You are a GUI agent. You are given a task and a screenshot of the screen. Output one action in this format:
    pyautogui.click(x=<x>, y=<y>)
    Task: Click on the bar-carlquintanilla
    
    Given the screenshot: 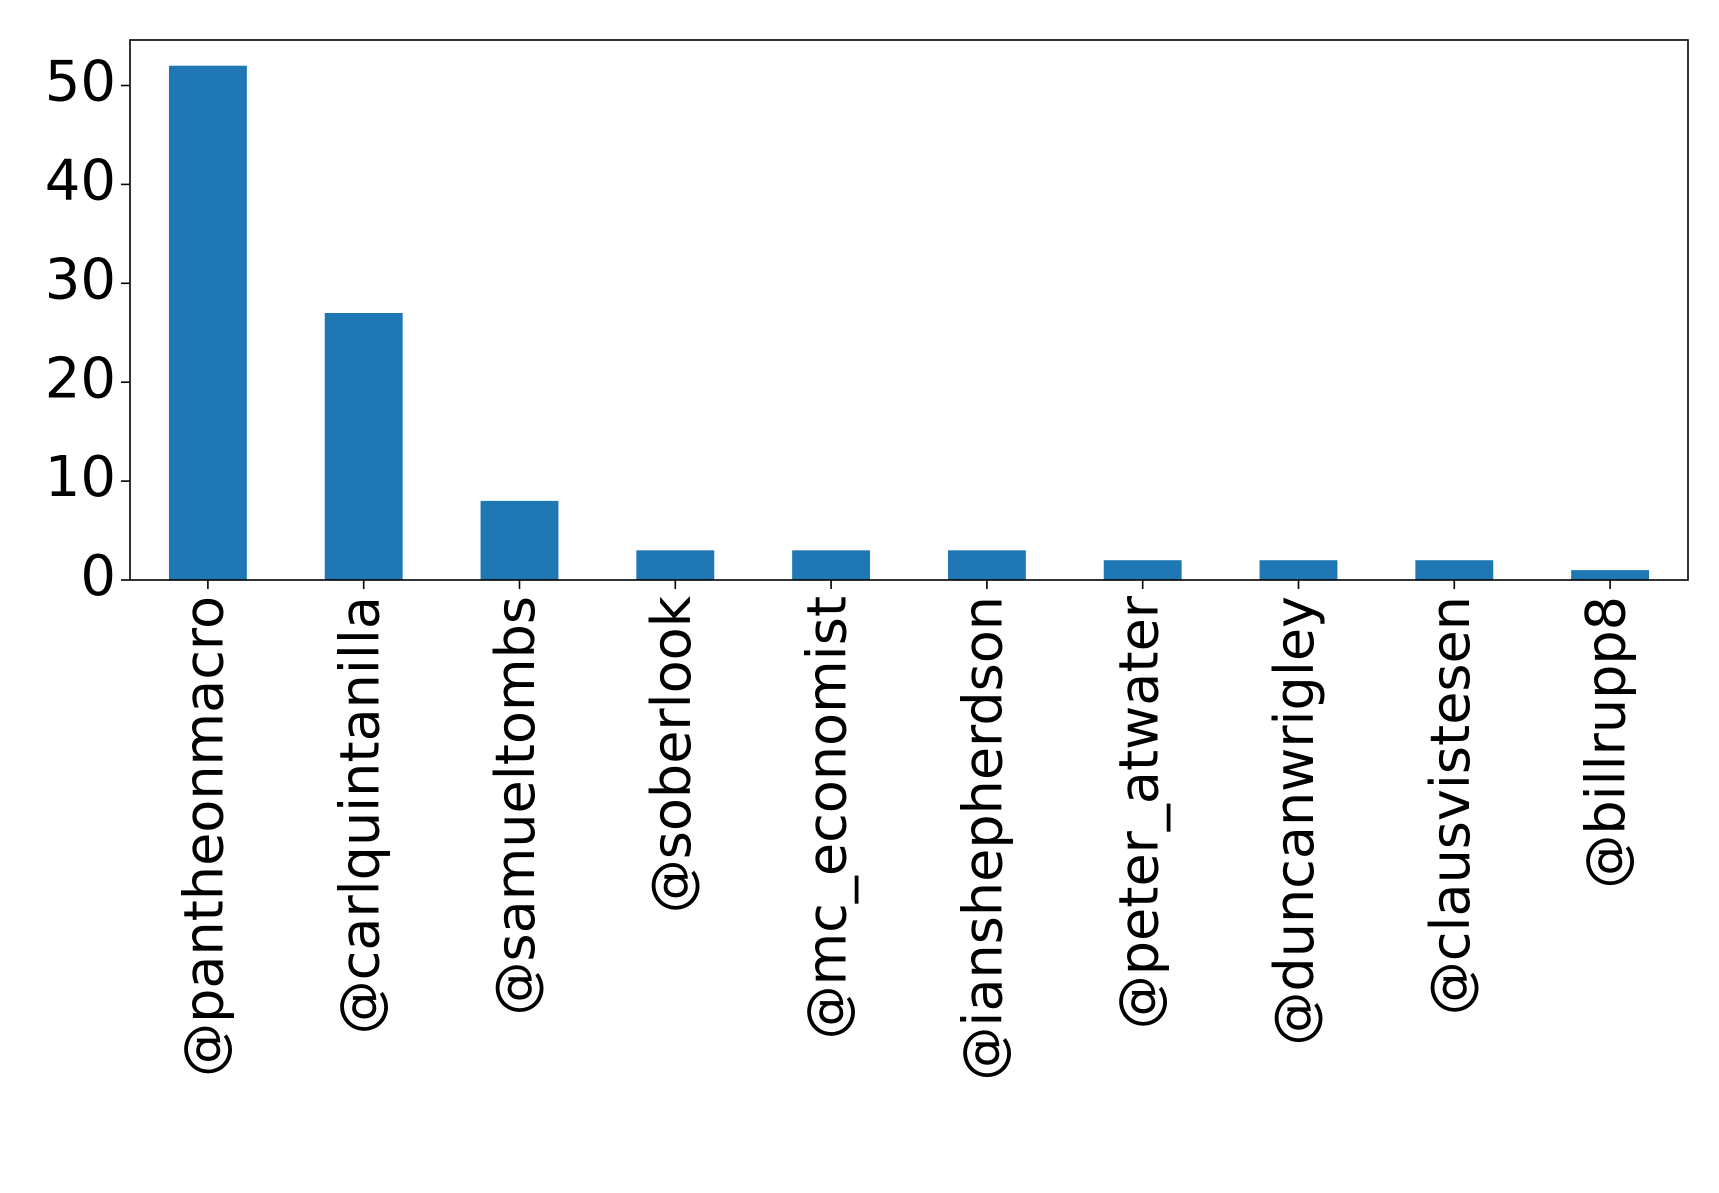 What is the action you would take?
    pyautogui.click(x=363, y=446)
    